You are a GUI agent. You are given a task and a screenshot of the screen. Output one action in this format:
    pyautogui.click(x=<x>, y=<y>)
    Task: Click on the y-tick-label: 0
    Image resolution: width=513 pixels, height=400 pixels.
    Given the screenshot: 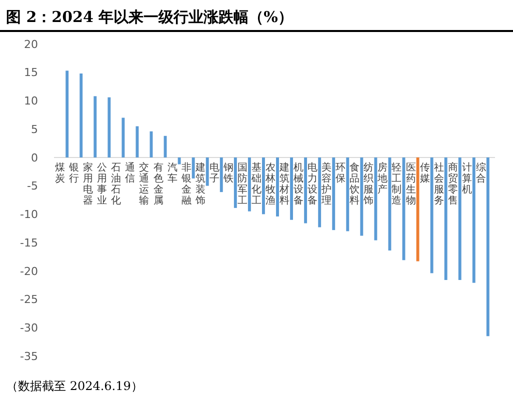 What is the action you would take?
    pyautogui.click(x=34, y=157)
    